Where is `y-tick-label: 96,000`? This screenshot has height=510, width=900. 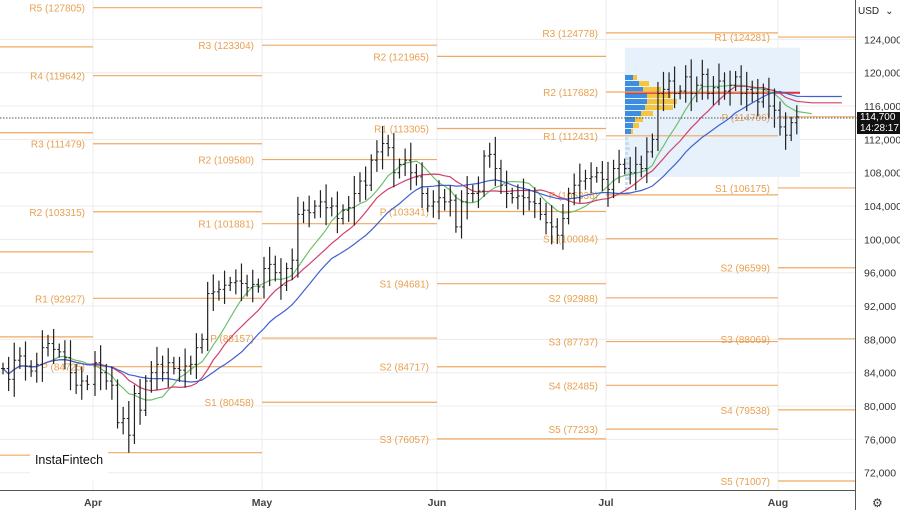
y-tick-label: 96,000 is located at coordinates (880, 274).